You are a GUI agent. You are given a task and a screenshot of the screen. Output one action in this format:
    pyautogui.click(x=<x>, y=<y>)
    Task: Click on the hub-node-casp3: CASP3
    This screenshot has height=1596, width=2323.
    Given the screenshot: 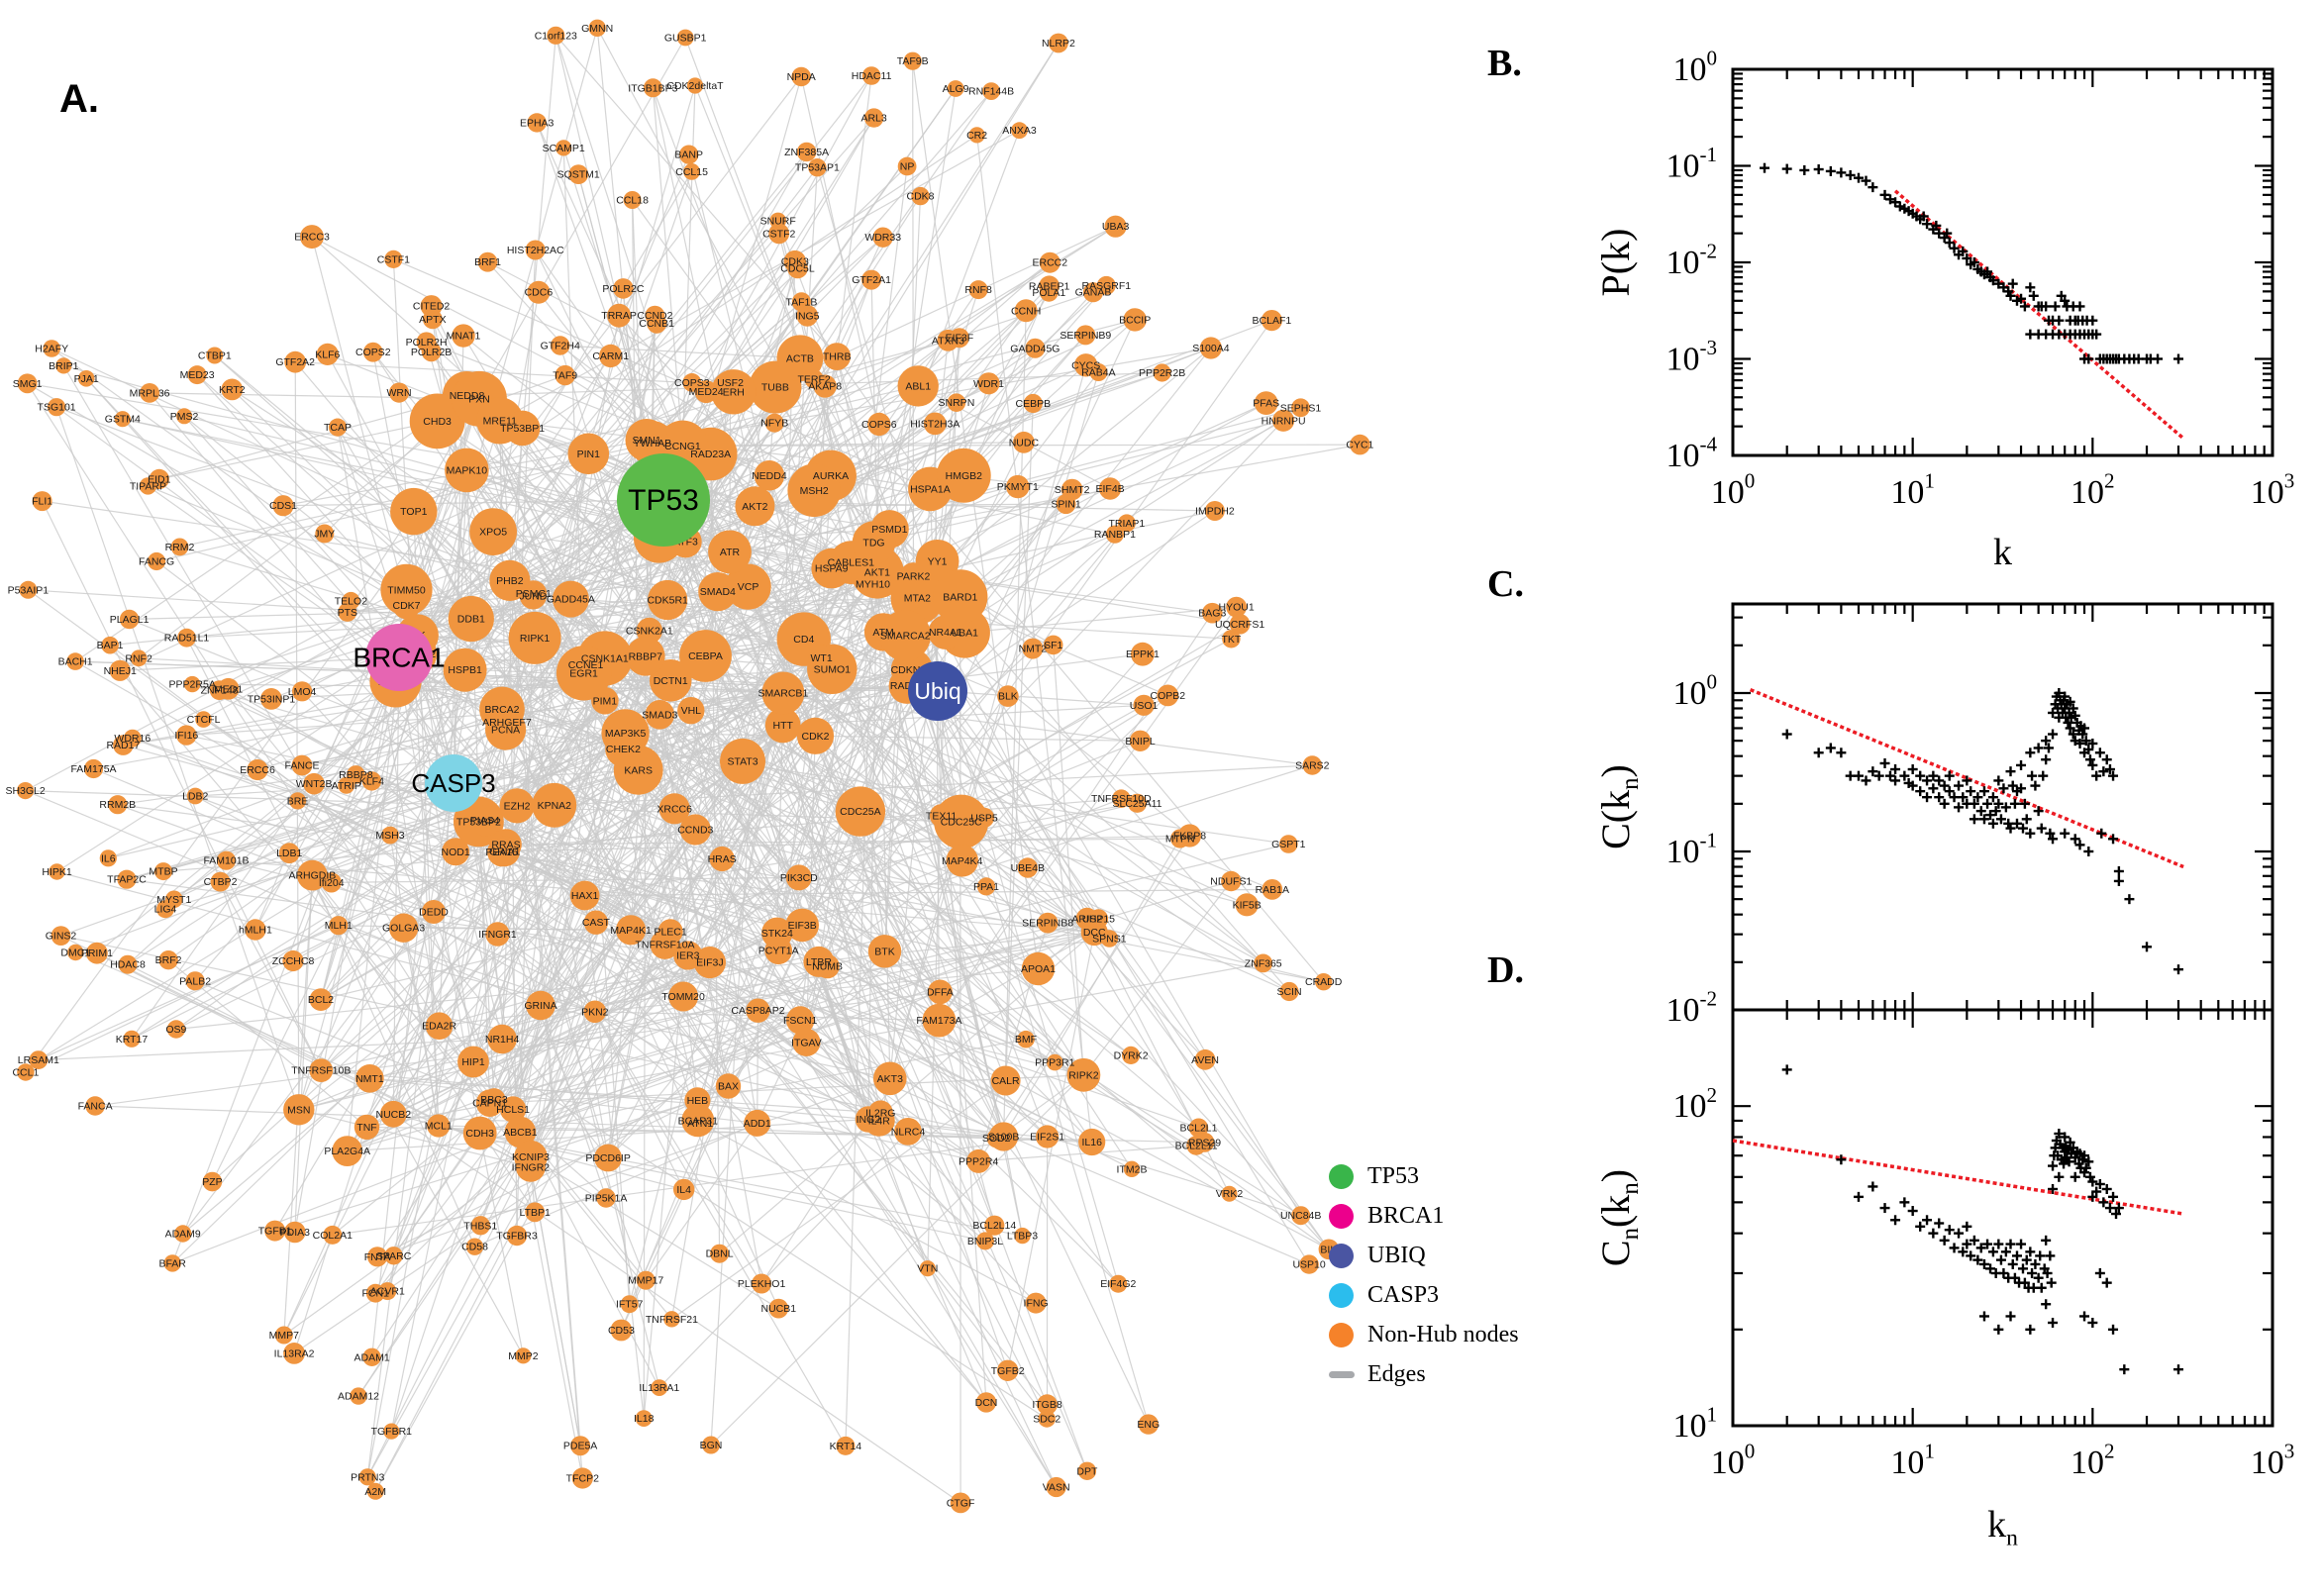 What is the action you would take?
    pyautogui.click(x=453, y=783)
    